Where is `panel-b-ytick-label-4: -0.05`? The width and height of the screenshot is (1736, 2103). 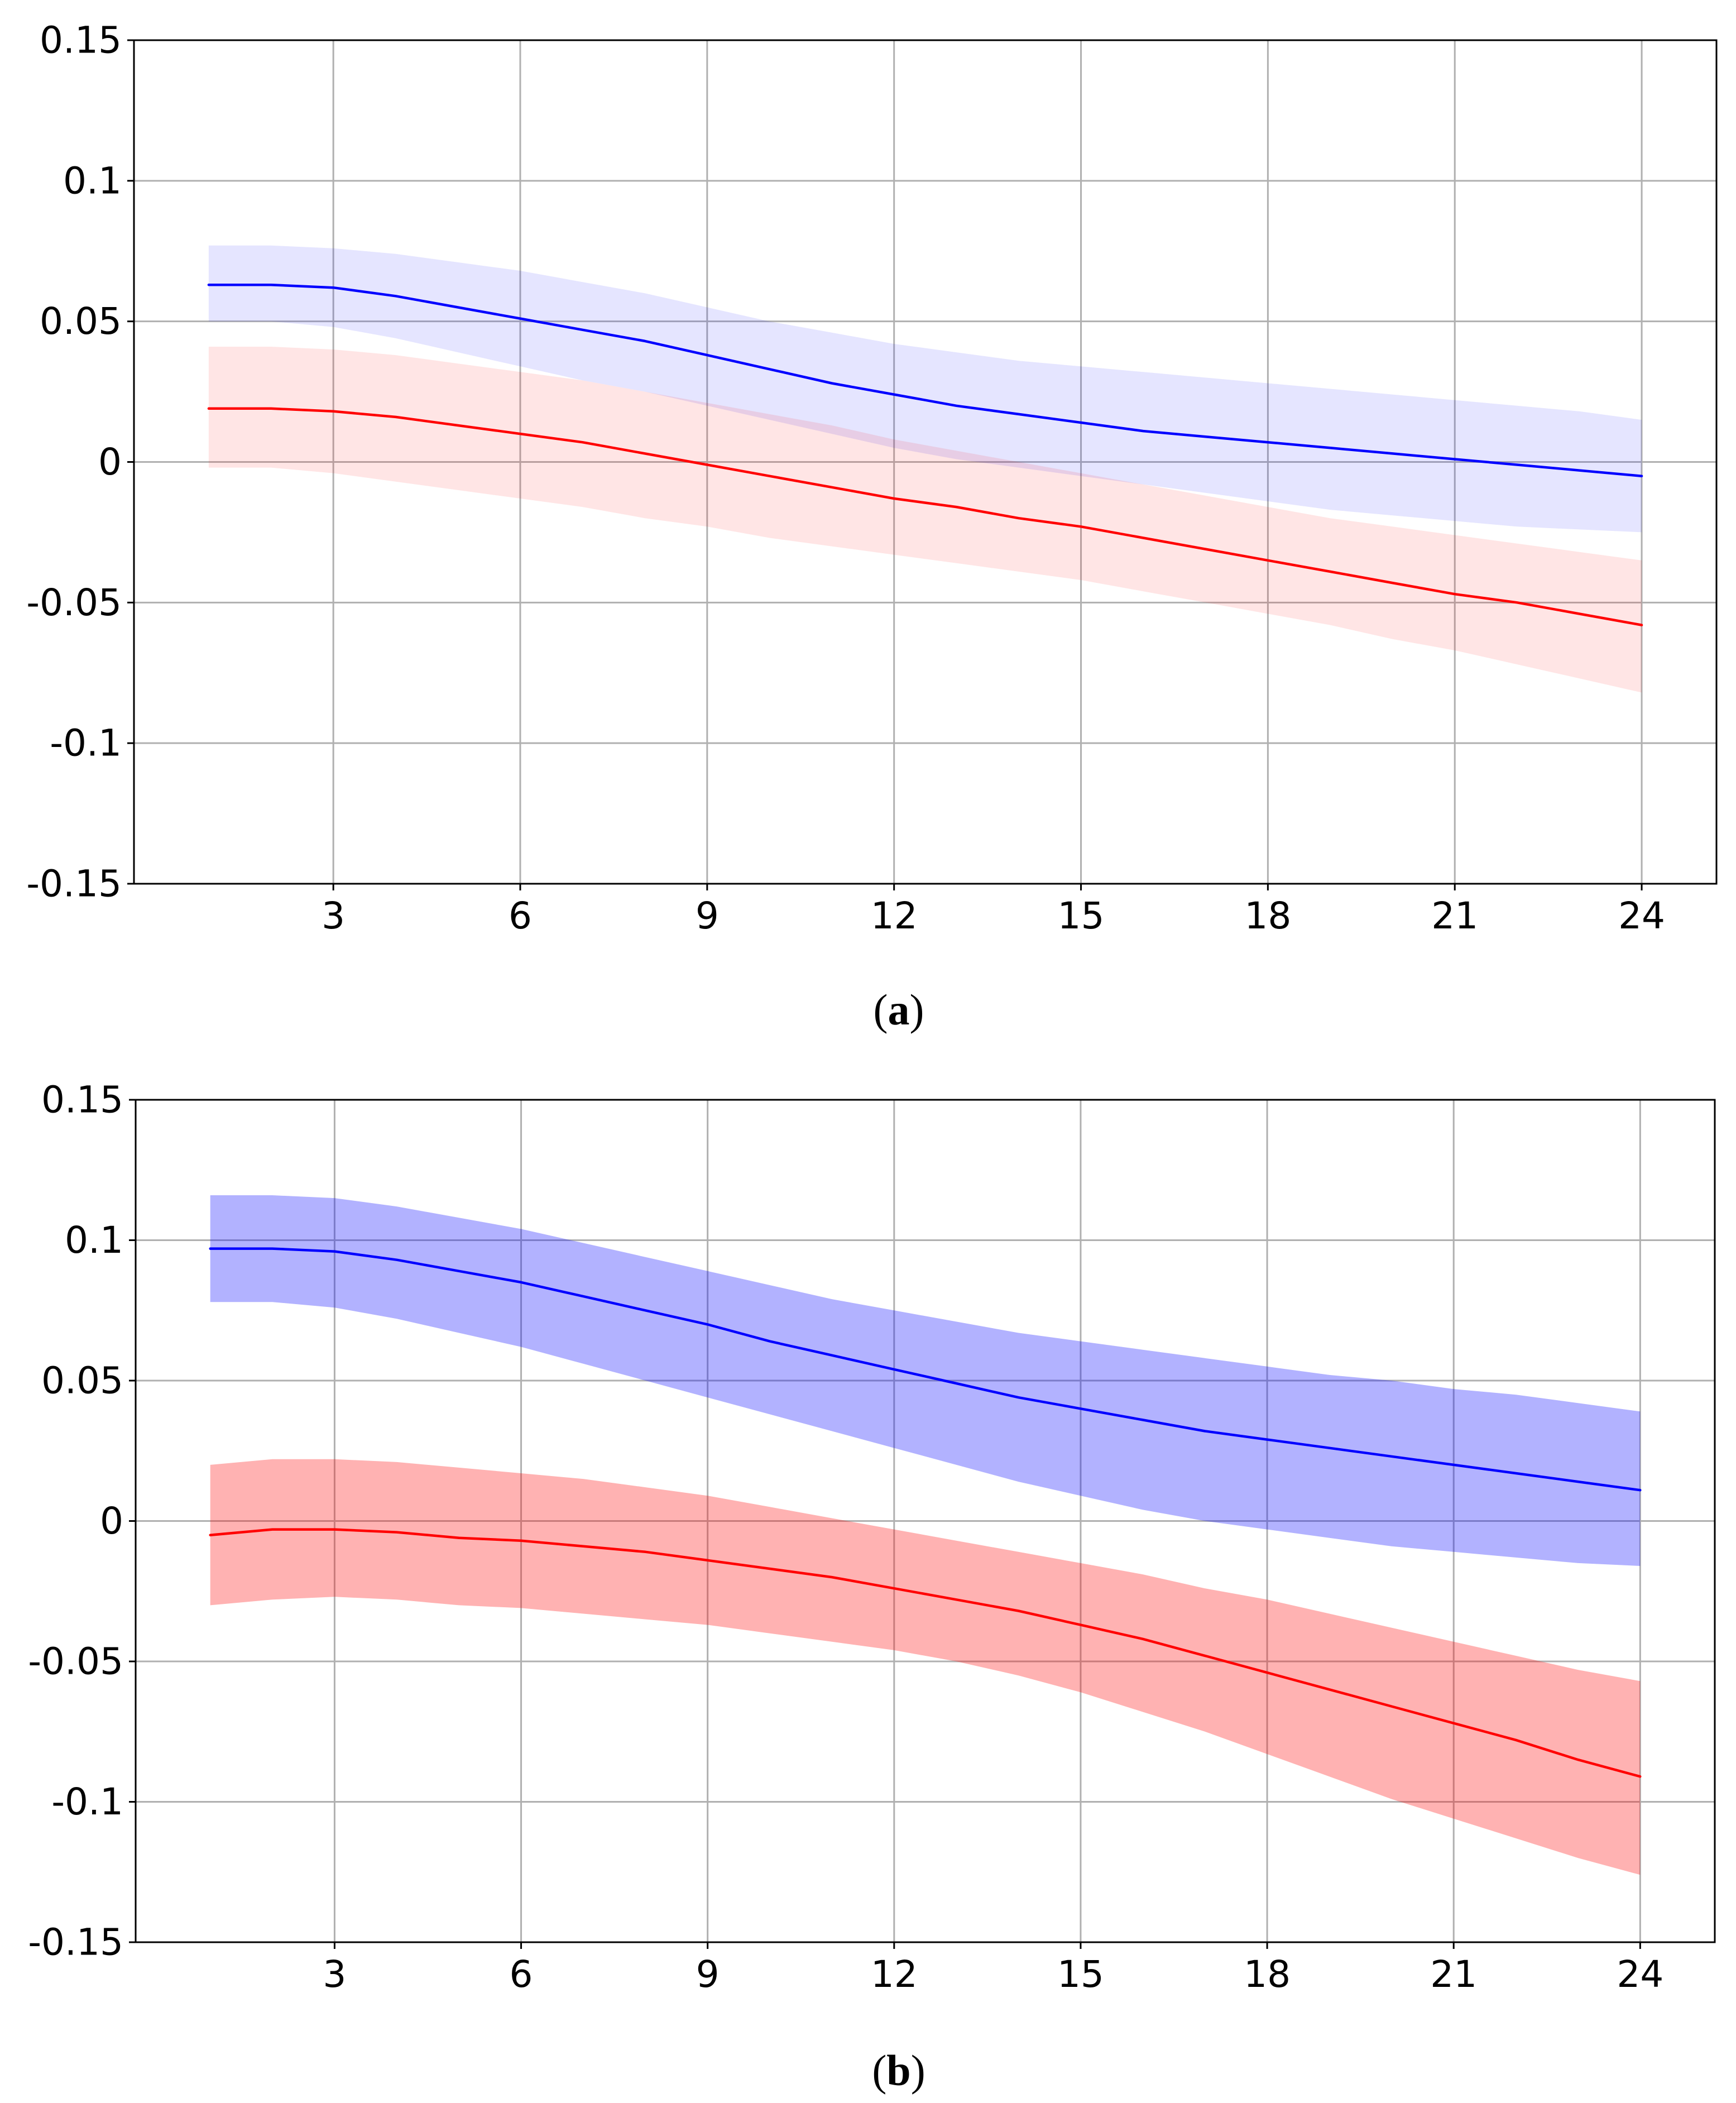
panel-b-ytick-label-4: -0.05 is located at coordinates (75, 1661).